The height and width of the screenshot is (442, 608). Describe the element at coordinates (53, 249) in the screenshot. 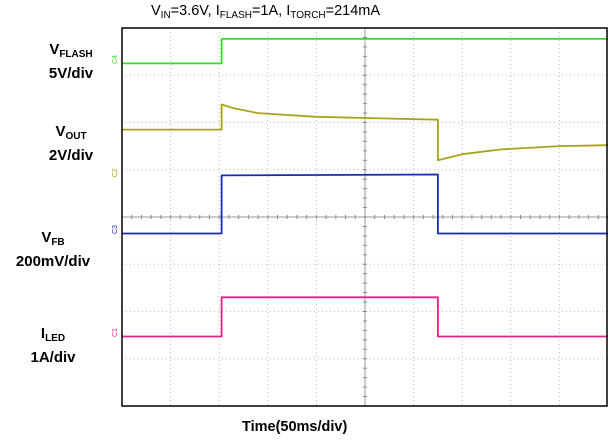

I see `label-vfb: VFB 200mV/div` at that location.